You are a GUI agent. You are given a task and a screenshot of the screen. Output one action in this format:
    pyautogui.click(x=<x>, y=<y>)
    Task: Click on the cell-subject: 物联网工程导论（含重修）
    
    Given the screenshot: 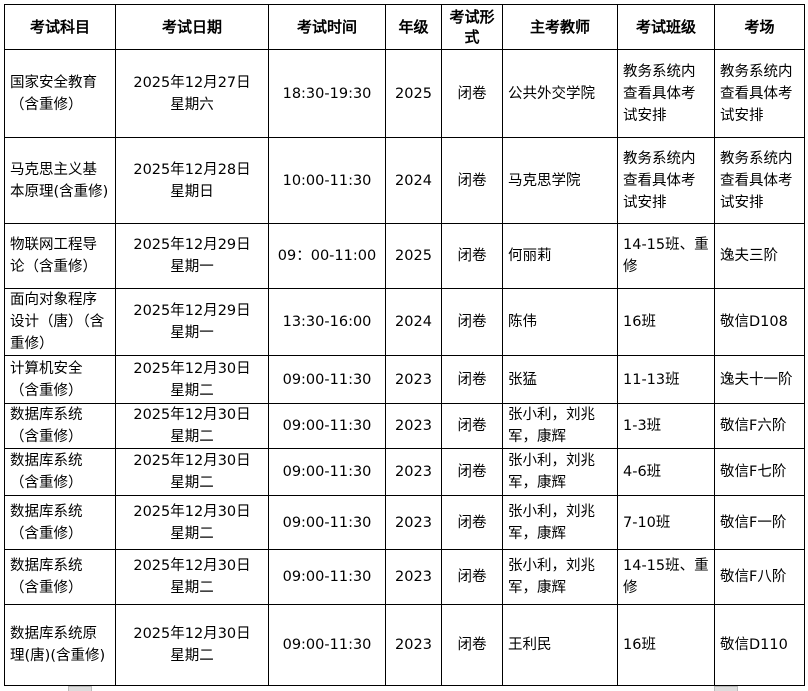 What is the action you would take?
    pyautogui.click(x=60, y=256)
    